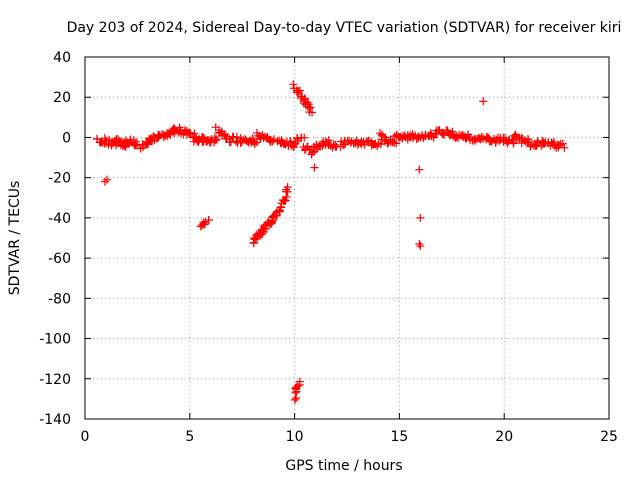  What do you see at coordinates (62, 58) in the screenshot?
I see `y-tick-label: 40` at bounding box center [62, 58].